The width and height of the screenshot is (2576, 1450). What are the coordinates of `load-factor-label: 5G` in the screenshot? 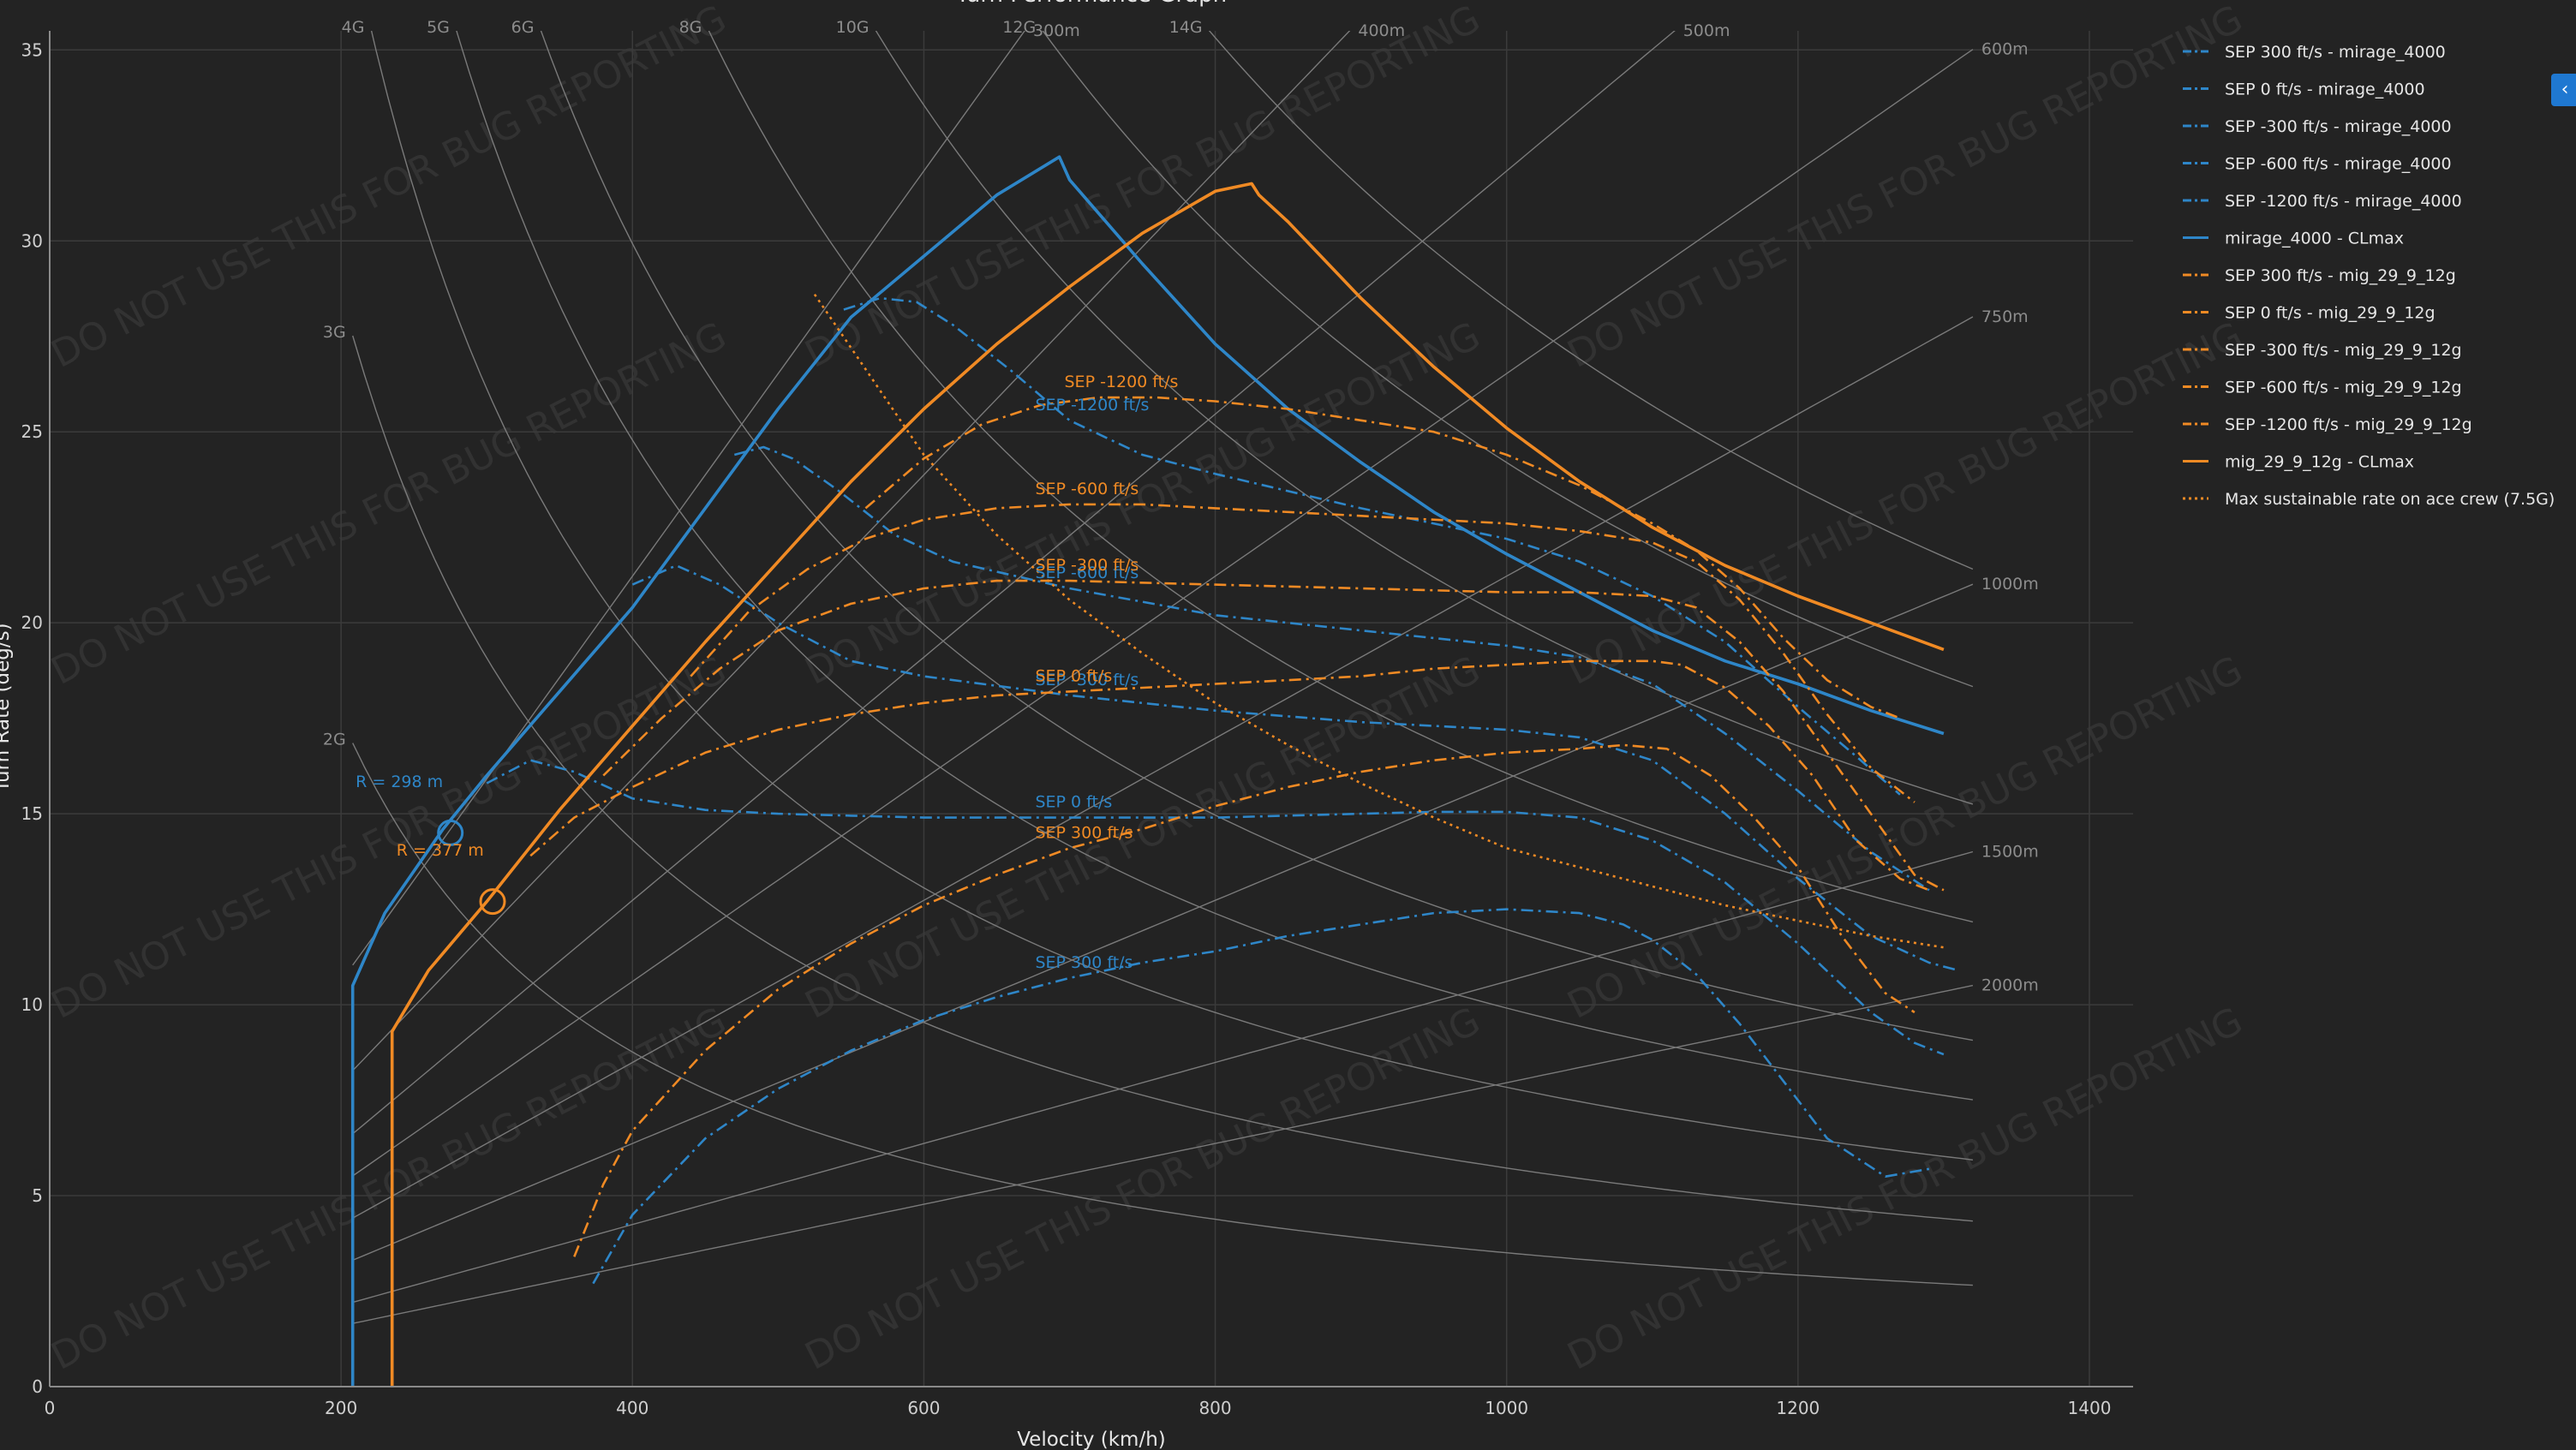 It's located at (438, 27).